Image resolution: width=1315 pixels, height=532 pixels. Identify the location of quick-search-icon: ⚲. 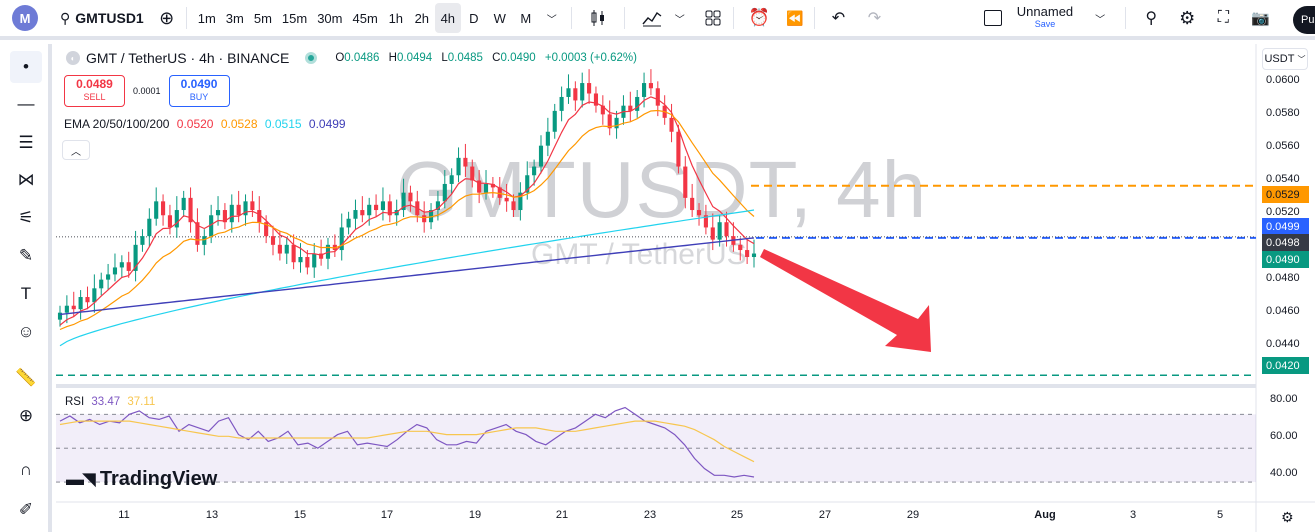
(1151, 18).